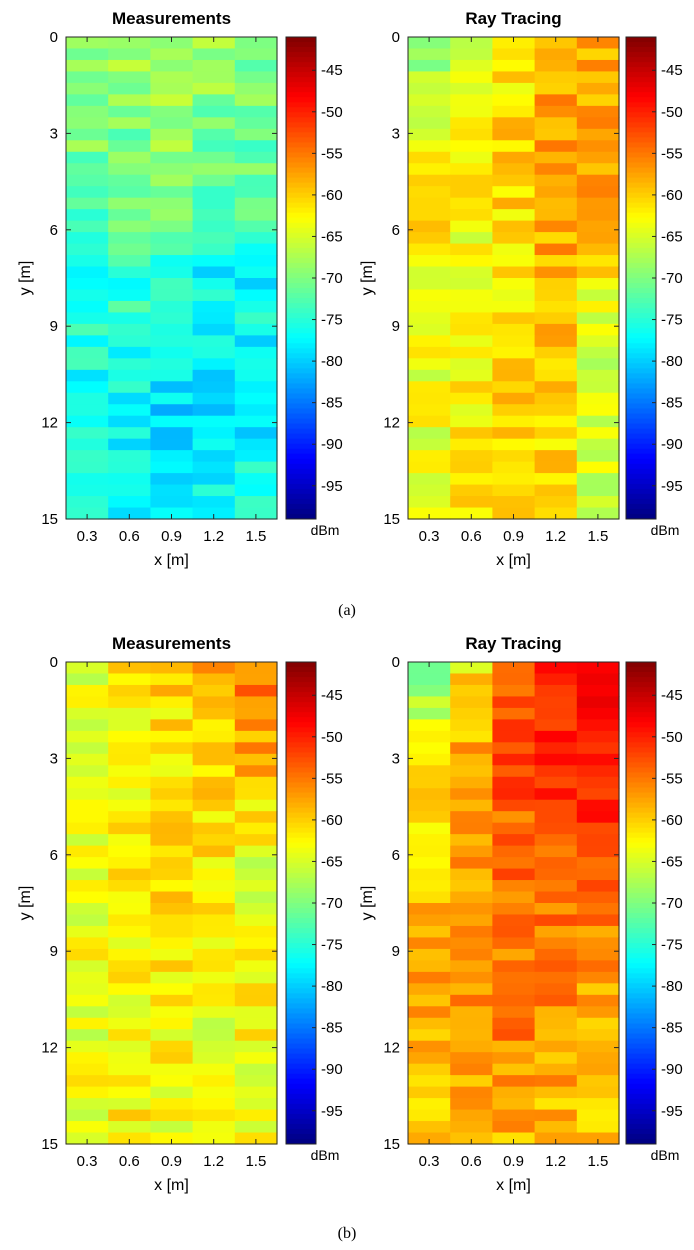  What do you see at coordinates (513, 18) in the screenshot?
I see `subplot-title: Ray Tracing` at bounding box center [513, 18].